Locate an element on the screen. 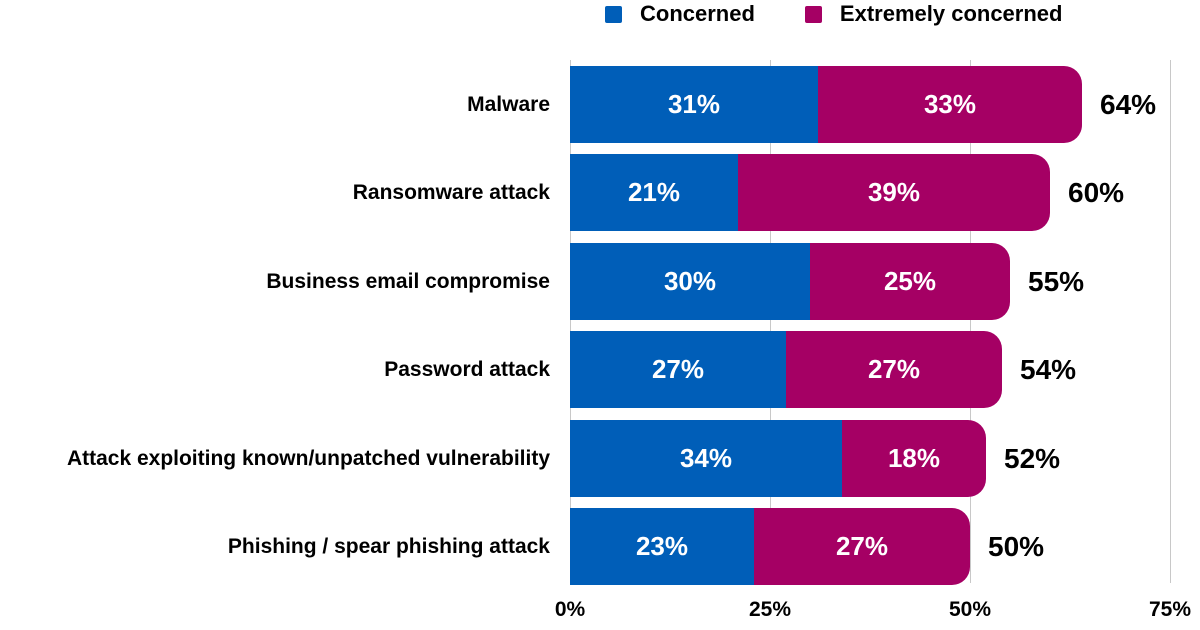 This screenshot has height=630, width=1200. bar-segment-extremely-concerned: 25% is located at coordinates (910, 281).